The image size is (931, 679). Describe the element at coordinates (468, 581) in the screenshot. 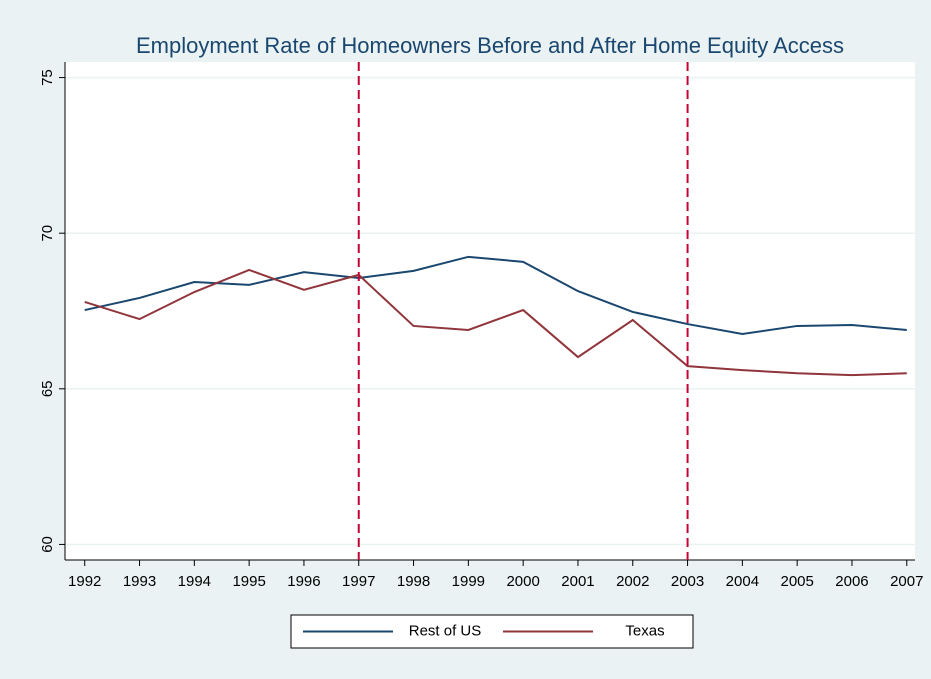

I see `x-tick-label: 1999` at that location.